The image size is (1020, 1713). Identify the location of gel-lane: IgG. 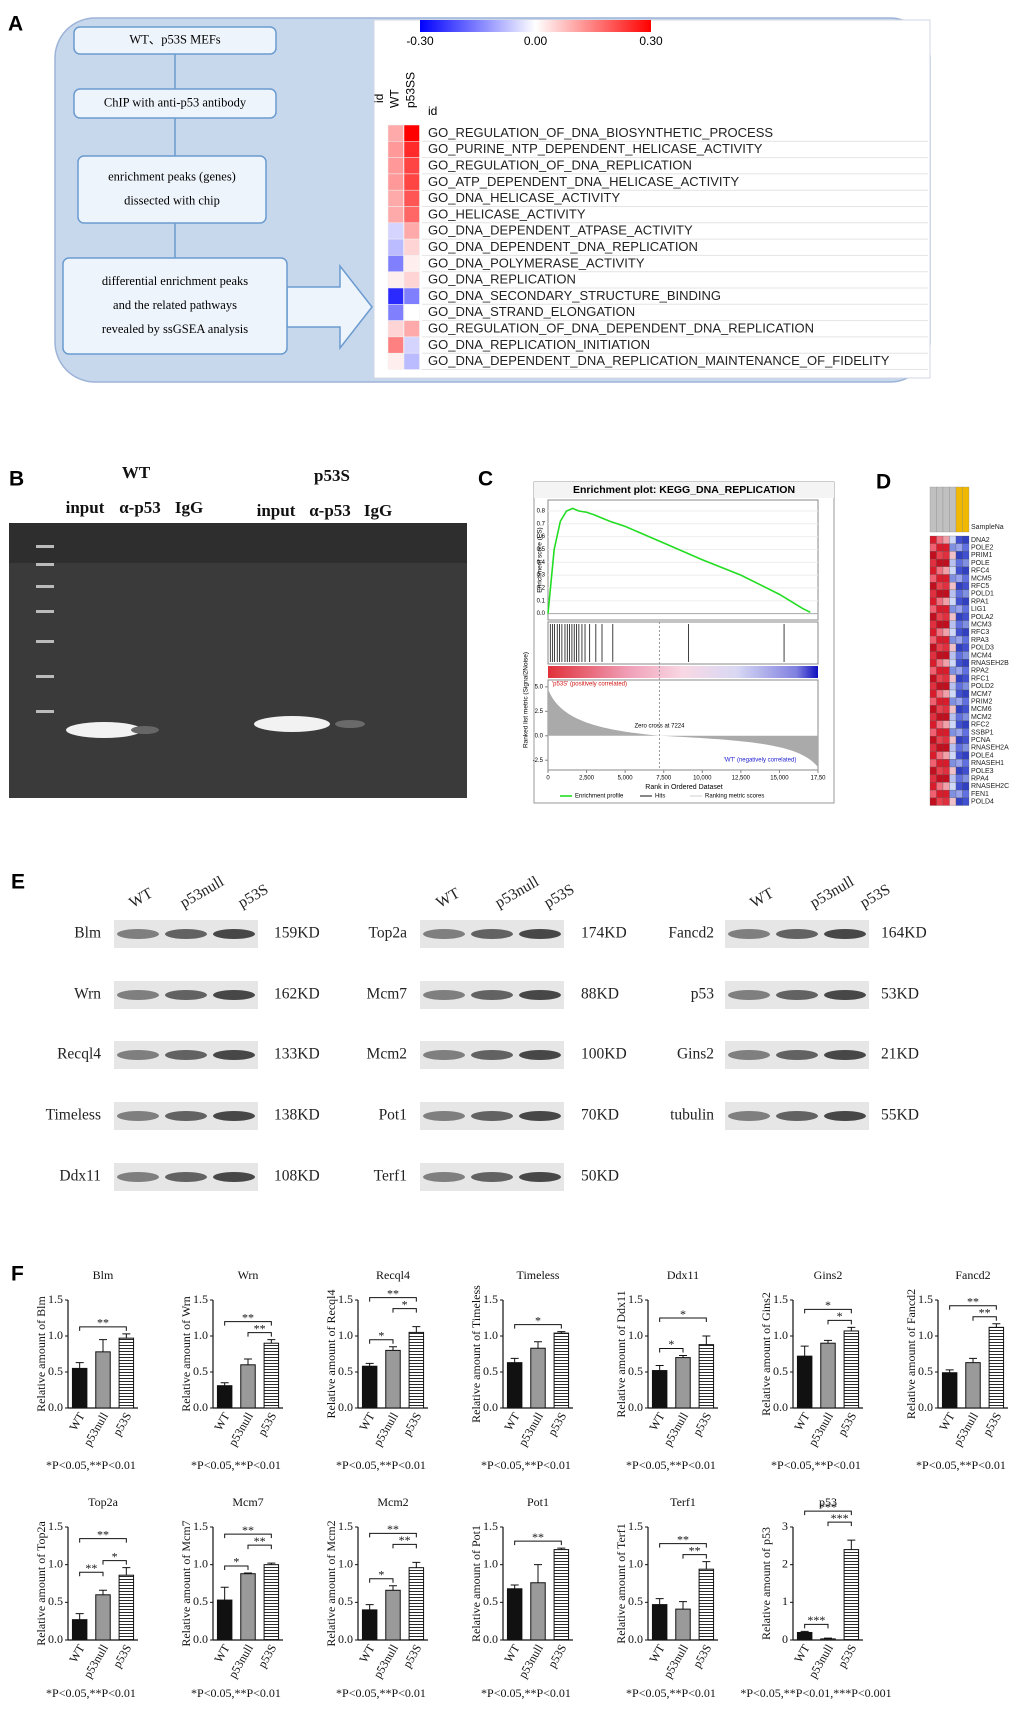
(378, 510).